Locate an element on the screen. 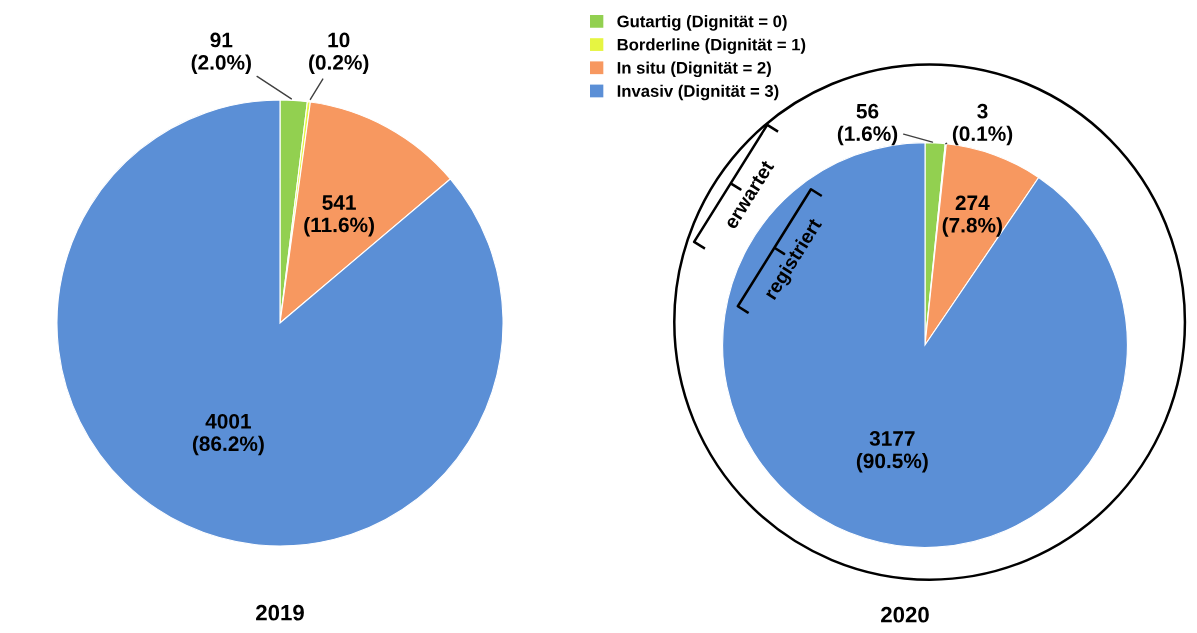  data-label: 3 (0.1%) is located at coordinates (982, 124).